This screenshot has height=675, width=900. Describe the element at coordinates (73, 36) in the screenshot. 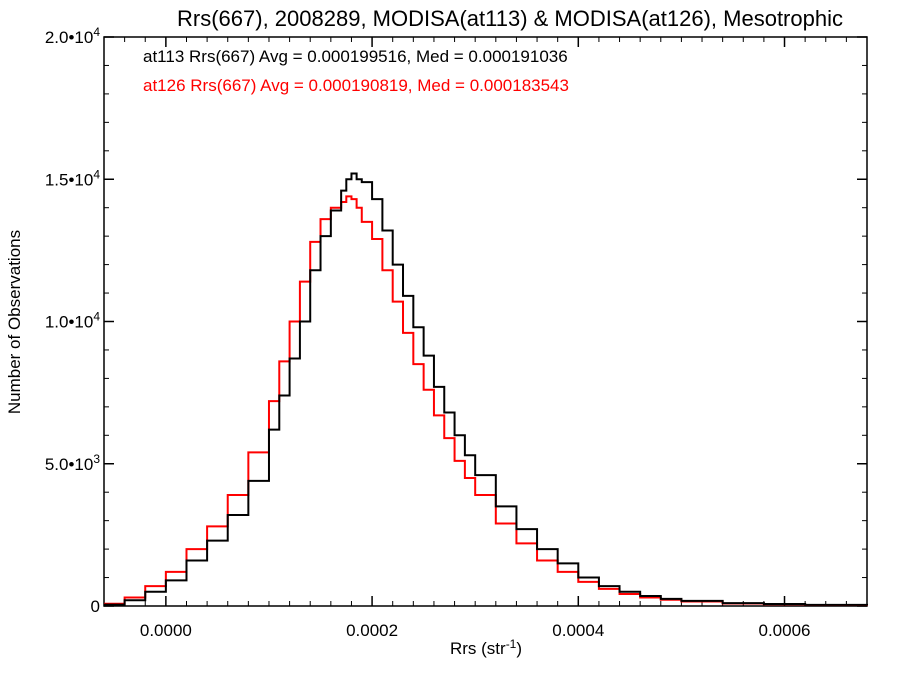

I see `y-tick-label: 2.0•104` at that location.